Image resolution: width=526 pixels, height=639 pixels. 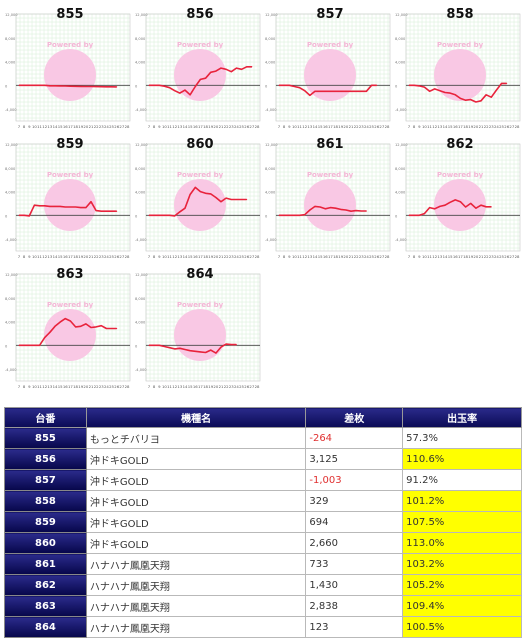 I want to click on x-tick-label: 19, so click(x=340, y=256).